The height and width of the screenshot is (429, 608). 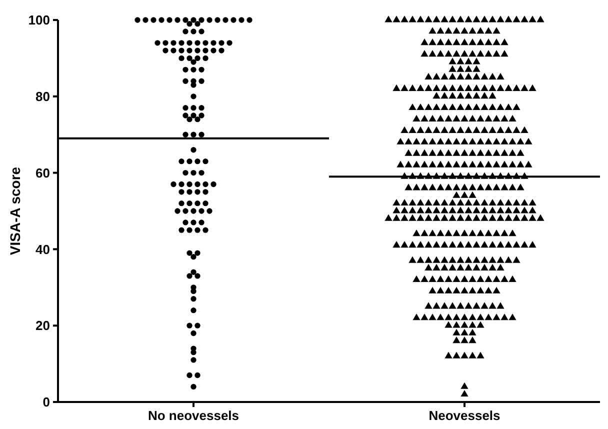 What do you see at coordinates (39, 20) in the screenshot?
I see `y-tick-label: 100` at bounding box center [39, 20].